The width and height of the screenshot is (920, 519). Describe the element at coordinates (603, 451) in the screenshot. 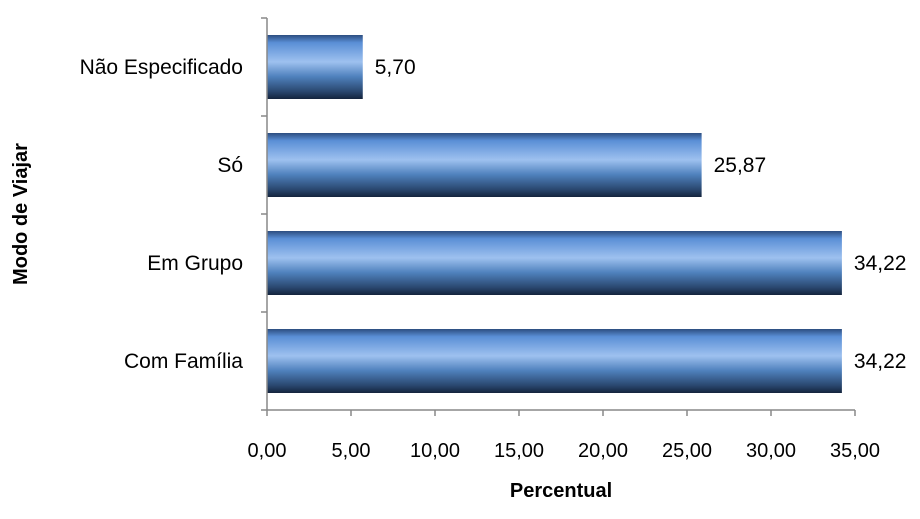

I see `x-tick-label: 20,00` at that location.